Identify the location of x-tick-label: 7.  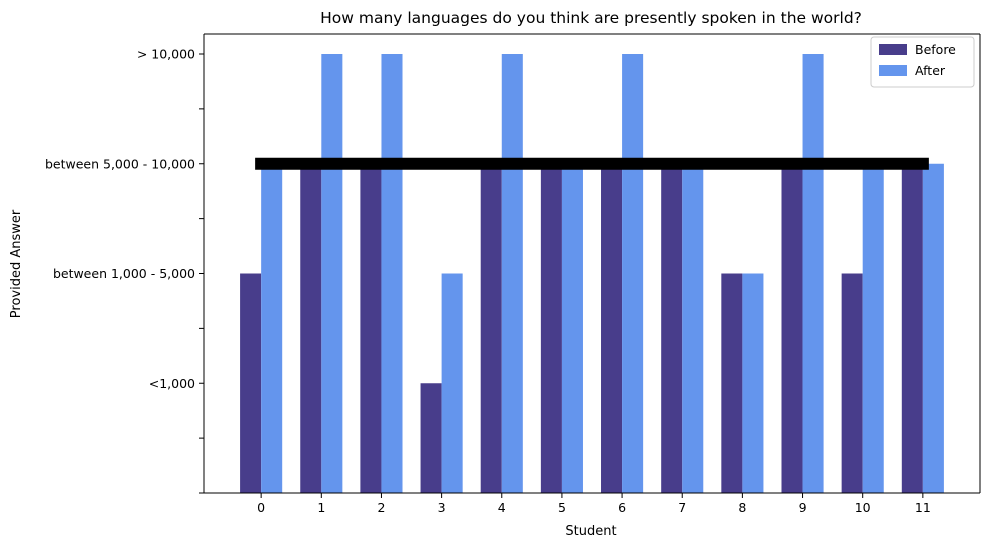
(682, 507).